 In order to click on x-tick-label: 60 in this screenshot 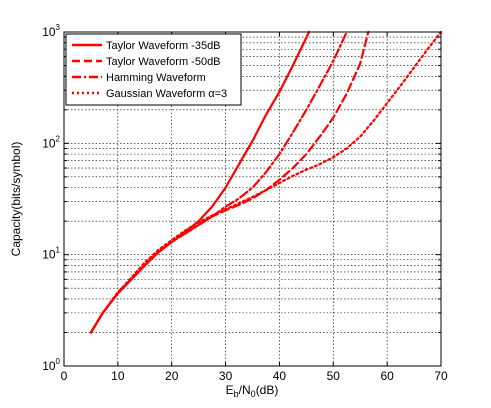, I will do `click(387, 376)`.